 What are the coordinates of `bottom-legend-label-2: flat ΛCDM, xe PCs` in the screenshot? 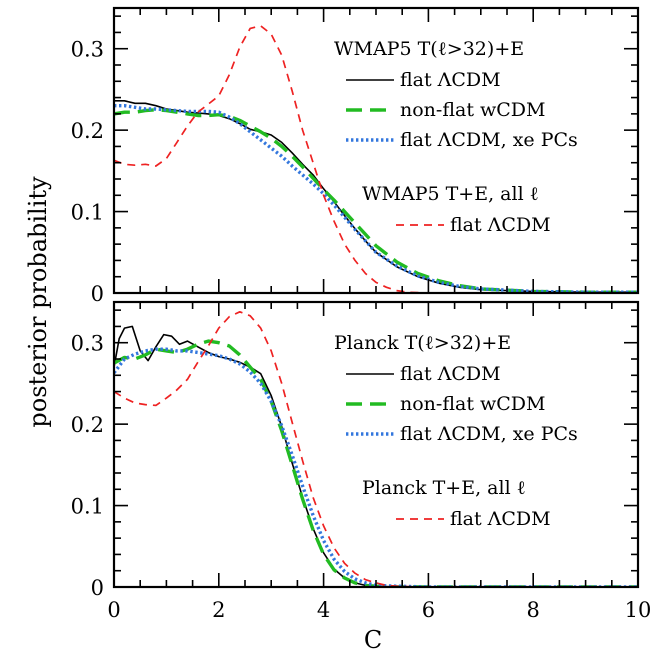 It's located at (489, 434).